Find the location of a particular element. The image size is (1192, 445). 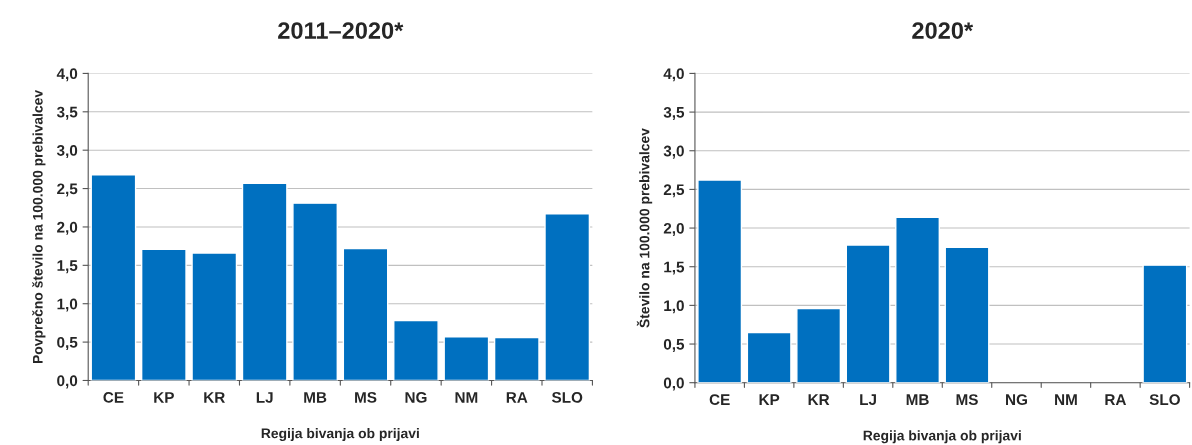

y-axis-title: Število na 100.000 prebivalcev is located at coordinates (644, 228).